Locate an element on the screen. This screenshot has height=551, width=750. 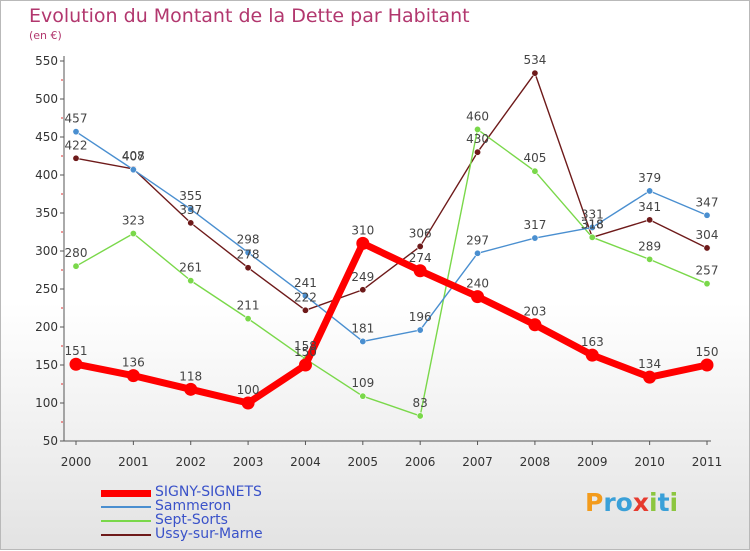
proxiti-logo: Proxiti is located at coordinates (631, 502).